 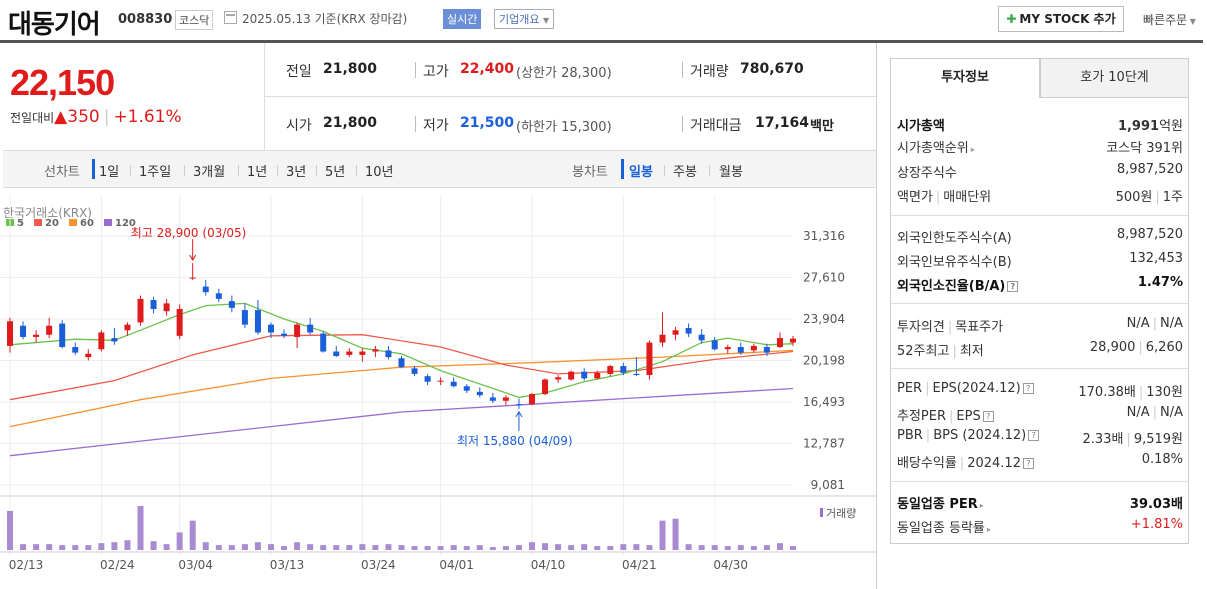 I want to click on period-10y: 10년, so click(x=379, y=172).